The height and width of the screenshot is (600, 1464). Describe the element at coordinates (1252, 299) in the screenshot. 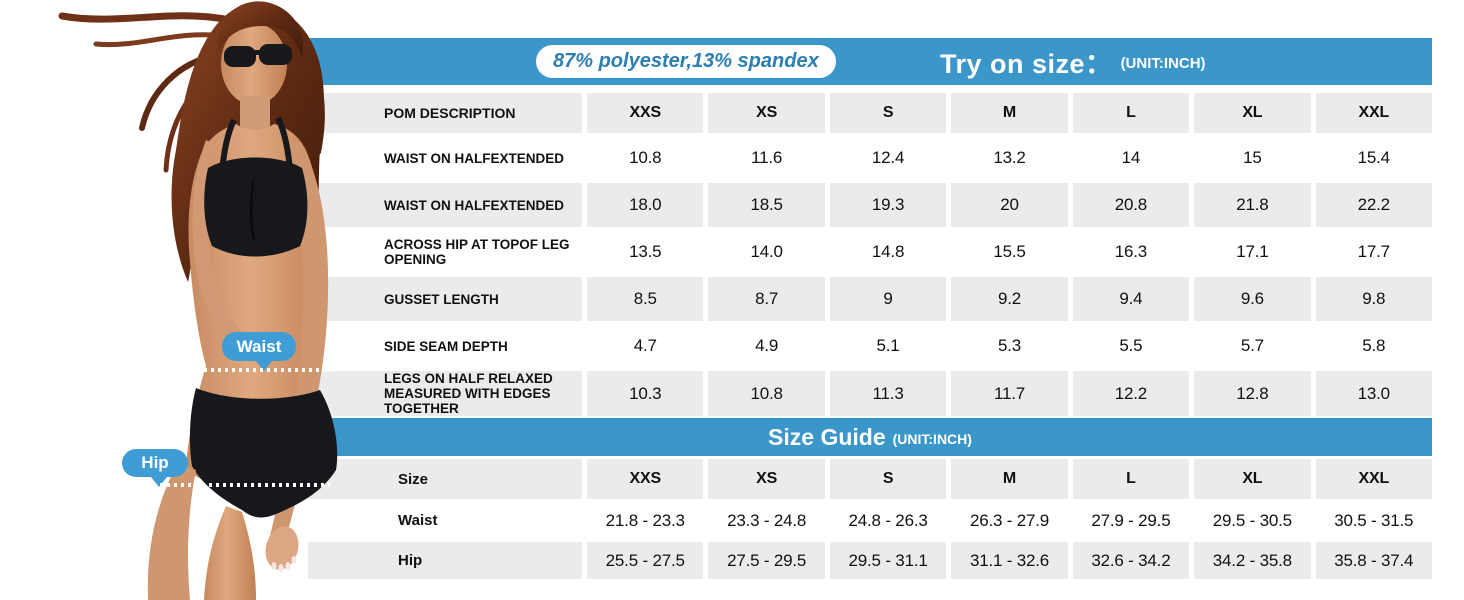

I see `table-cell: 9.6` at that location.